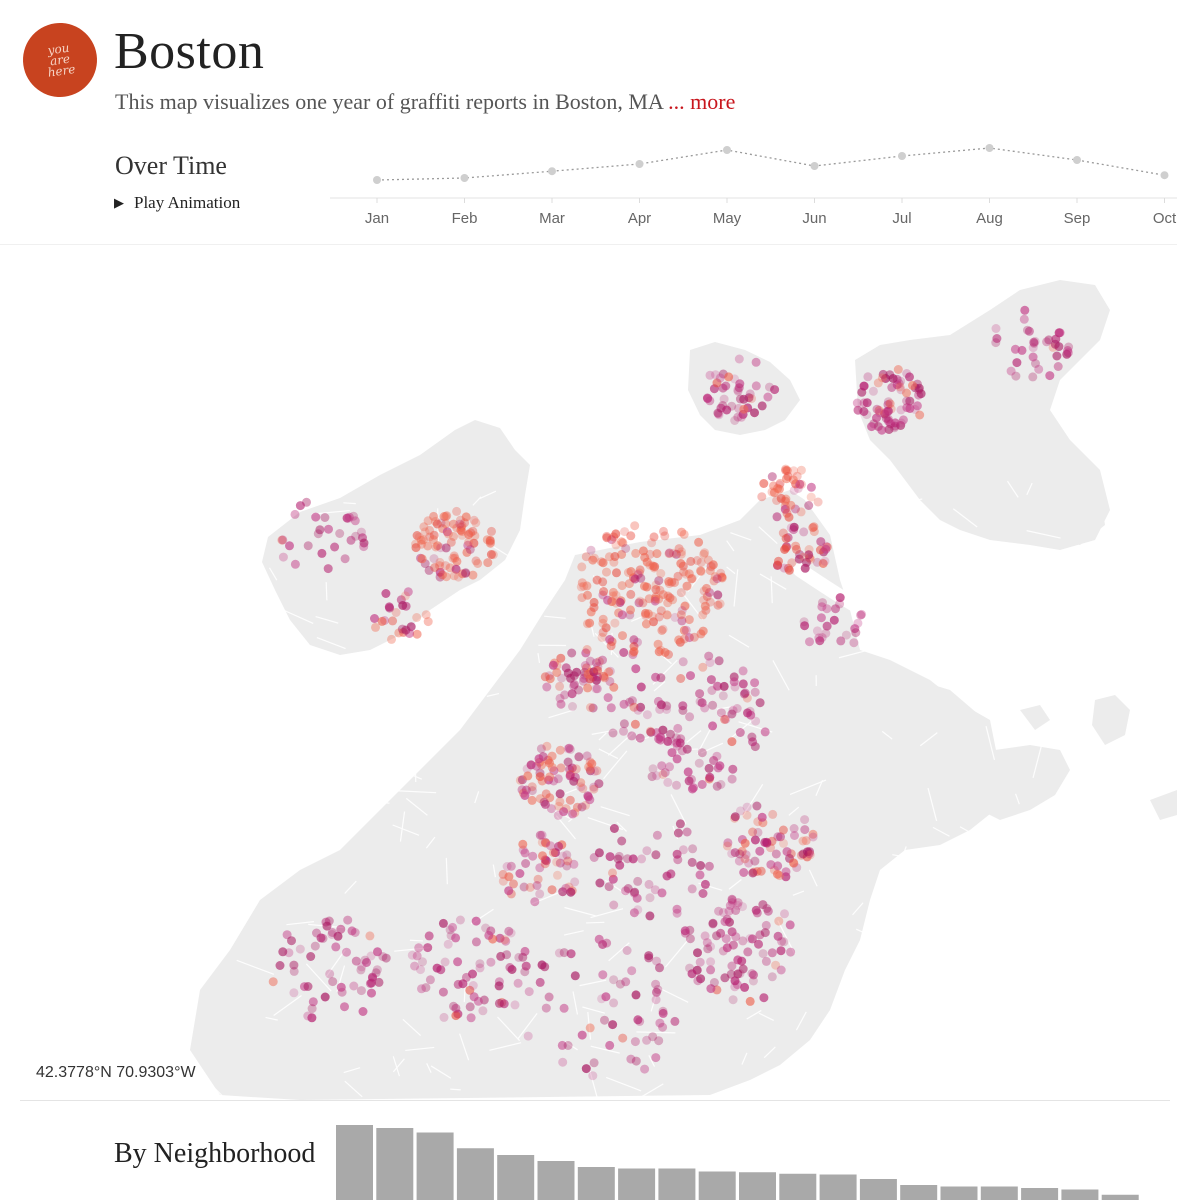 Image resolution: width=1177 pixels, height=1200 pixels. What do you see at coordinates (702, 101) in the screenshot?
I see `more-link: ... more` at bounding box center [702, 101].